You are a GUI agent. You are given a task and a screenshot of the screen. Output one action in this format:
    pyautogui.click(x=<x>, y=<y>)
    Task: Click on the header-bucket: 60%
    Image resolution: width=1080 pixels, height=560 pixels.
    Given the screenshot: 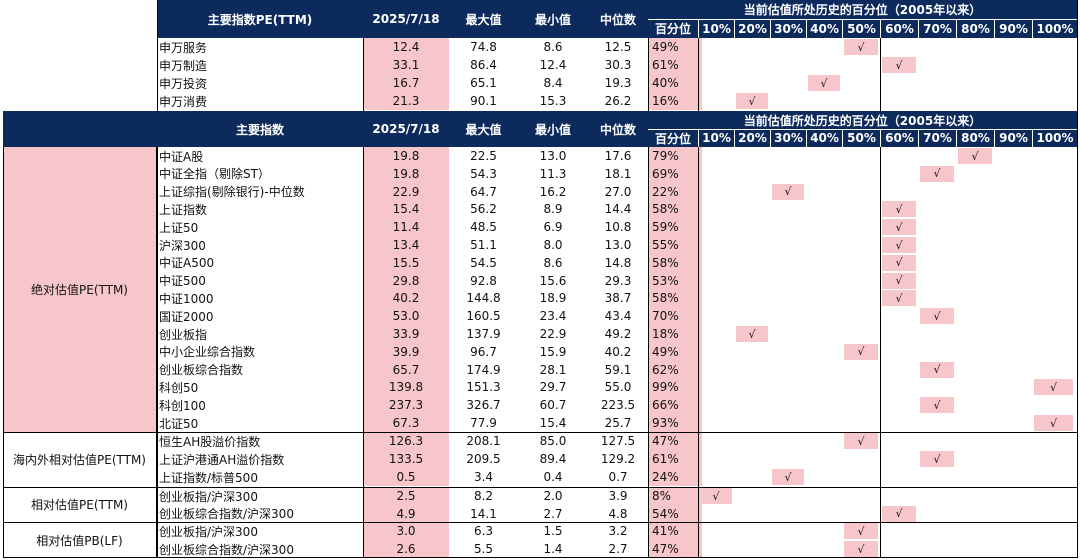 What is the action you would take?
    pyautogui.click(x=899, y=138)
    